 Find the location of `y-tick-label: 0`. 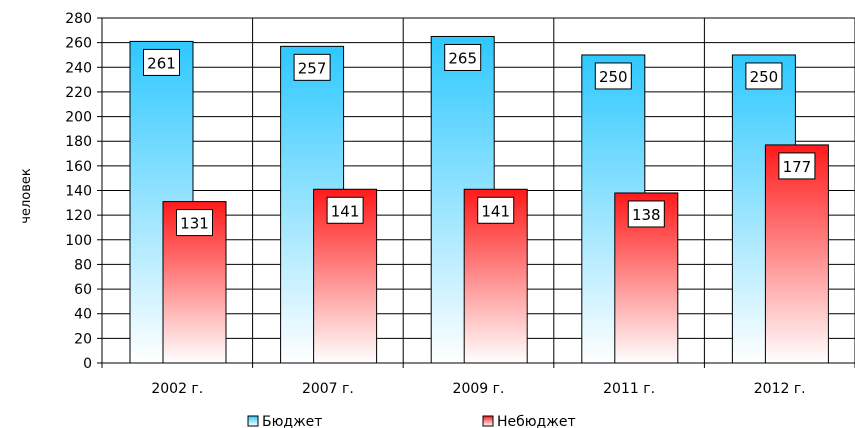

y-tick-label: 0 is located at coordinates (87, 364).